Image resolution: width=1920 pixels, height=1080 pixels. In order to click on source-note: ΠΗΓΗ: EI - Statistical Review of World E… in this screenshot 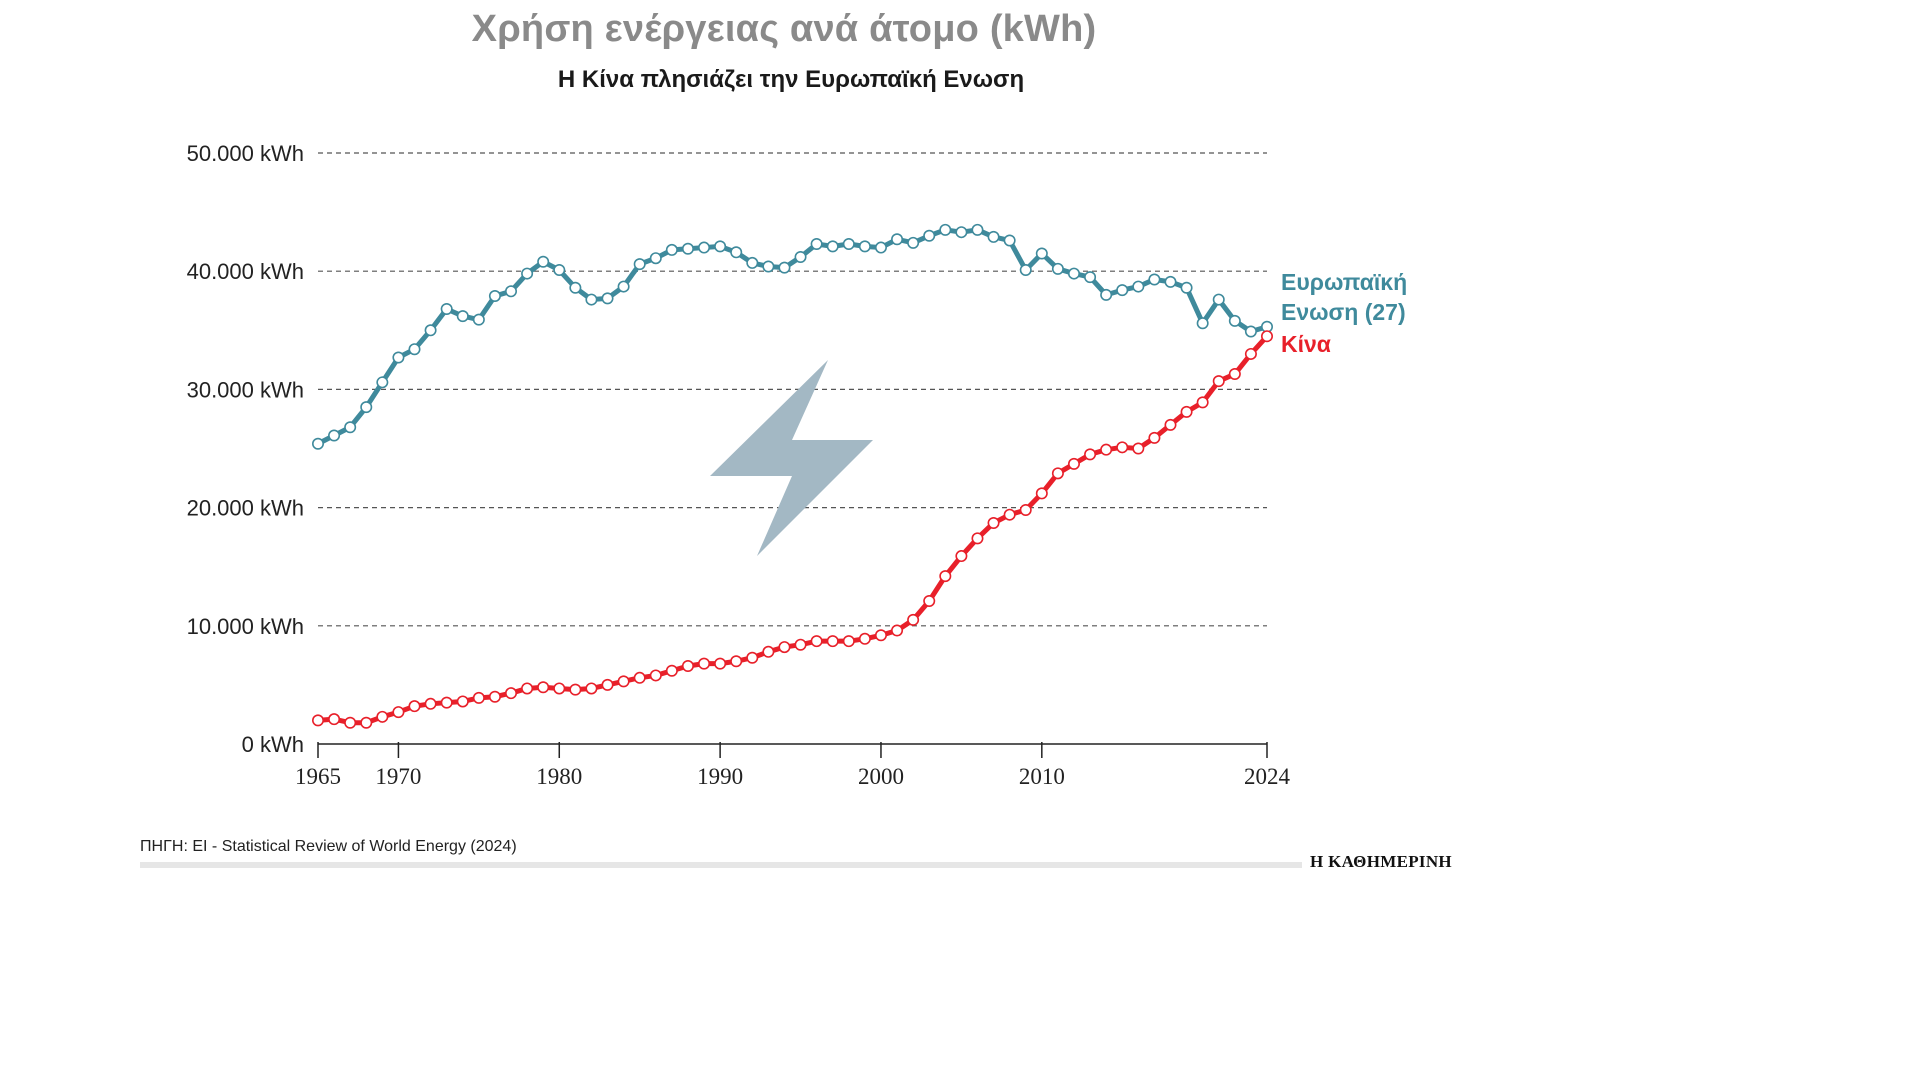, I will do `click(328, 846)`.